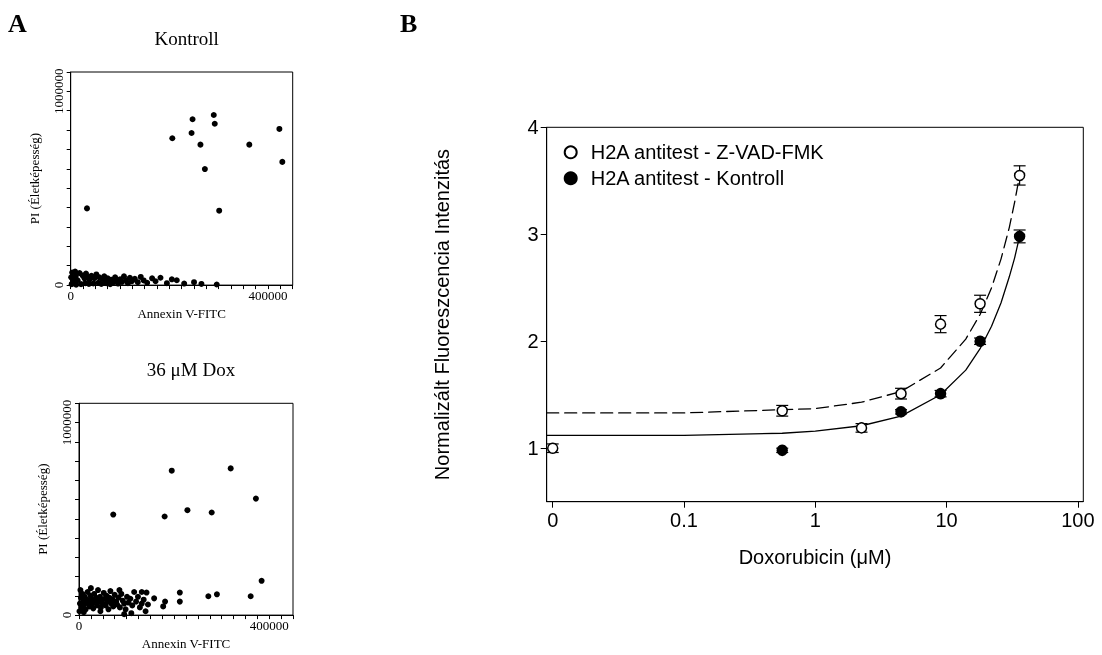  Describe the element at coordinates (191, 369) in the screenshot. I see `chart-title: 36 μM Dox` at that location.